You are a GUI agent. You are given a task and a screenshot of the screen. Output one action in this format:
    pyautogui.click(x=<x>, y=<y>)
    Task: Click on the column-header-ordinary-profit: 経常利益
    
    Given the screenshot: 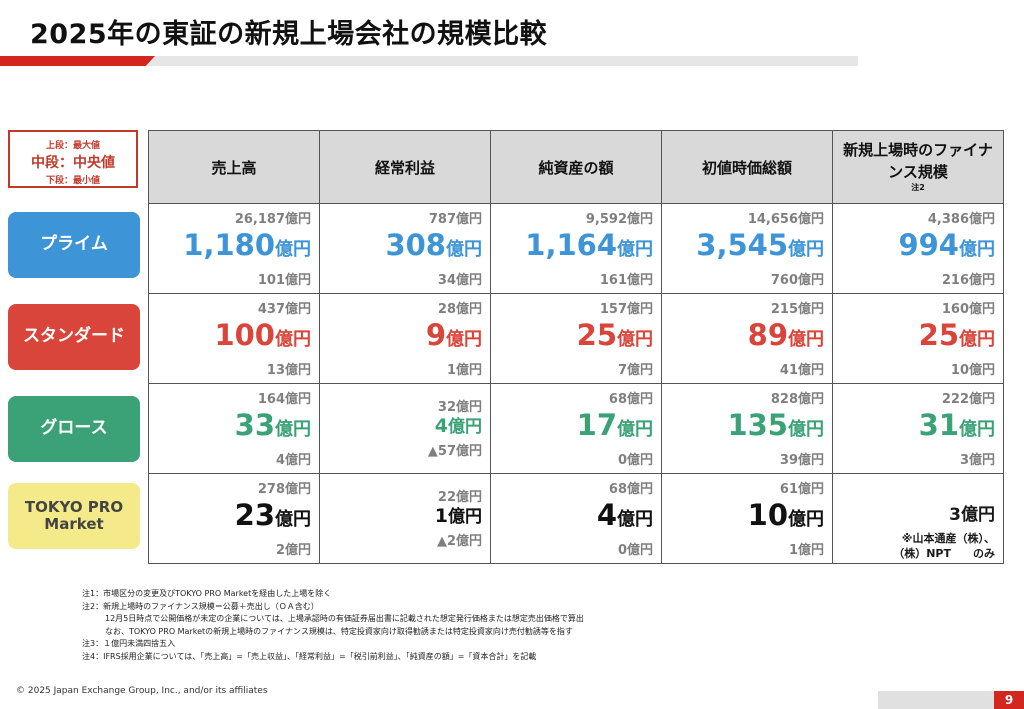 What is the action you would take?
    pyautogui.click(x=405, y=167)
    